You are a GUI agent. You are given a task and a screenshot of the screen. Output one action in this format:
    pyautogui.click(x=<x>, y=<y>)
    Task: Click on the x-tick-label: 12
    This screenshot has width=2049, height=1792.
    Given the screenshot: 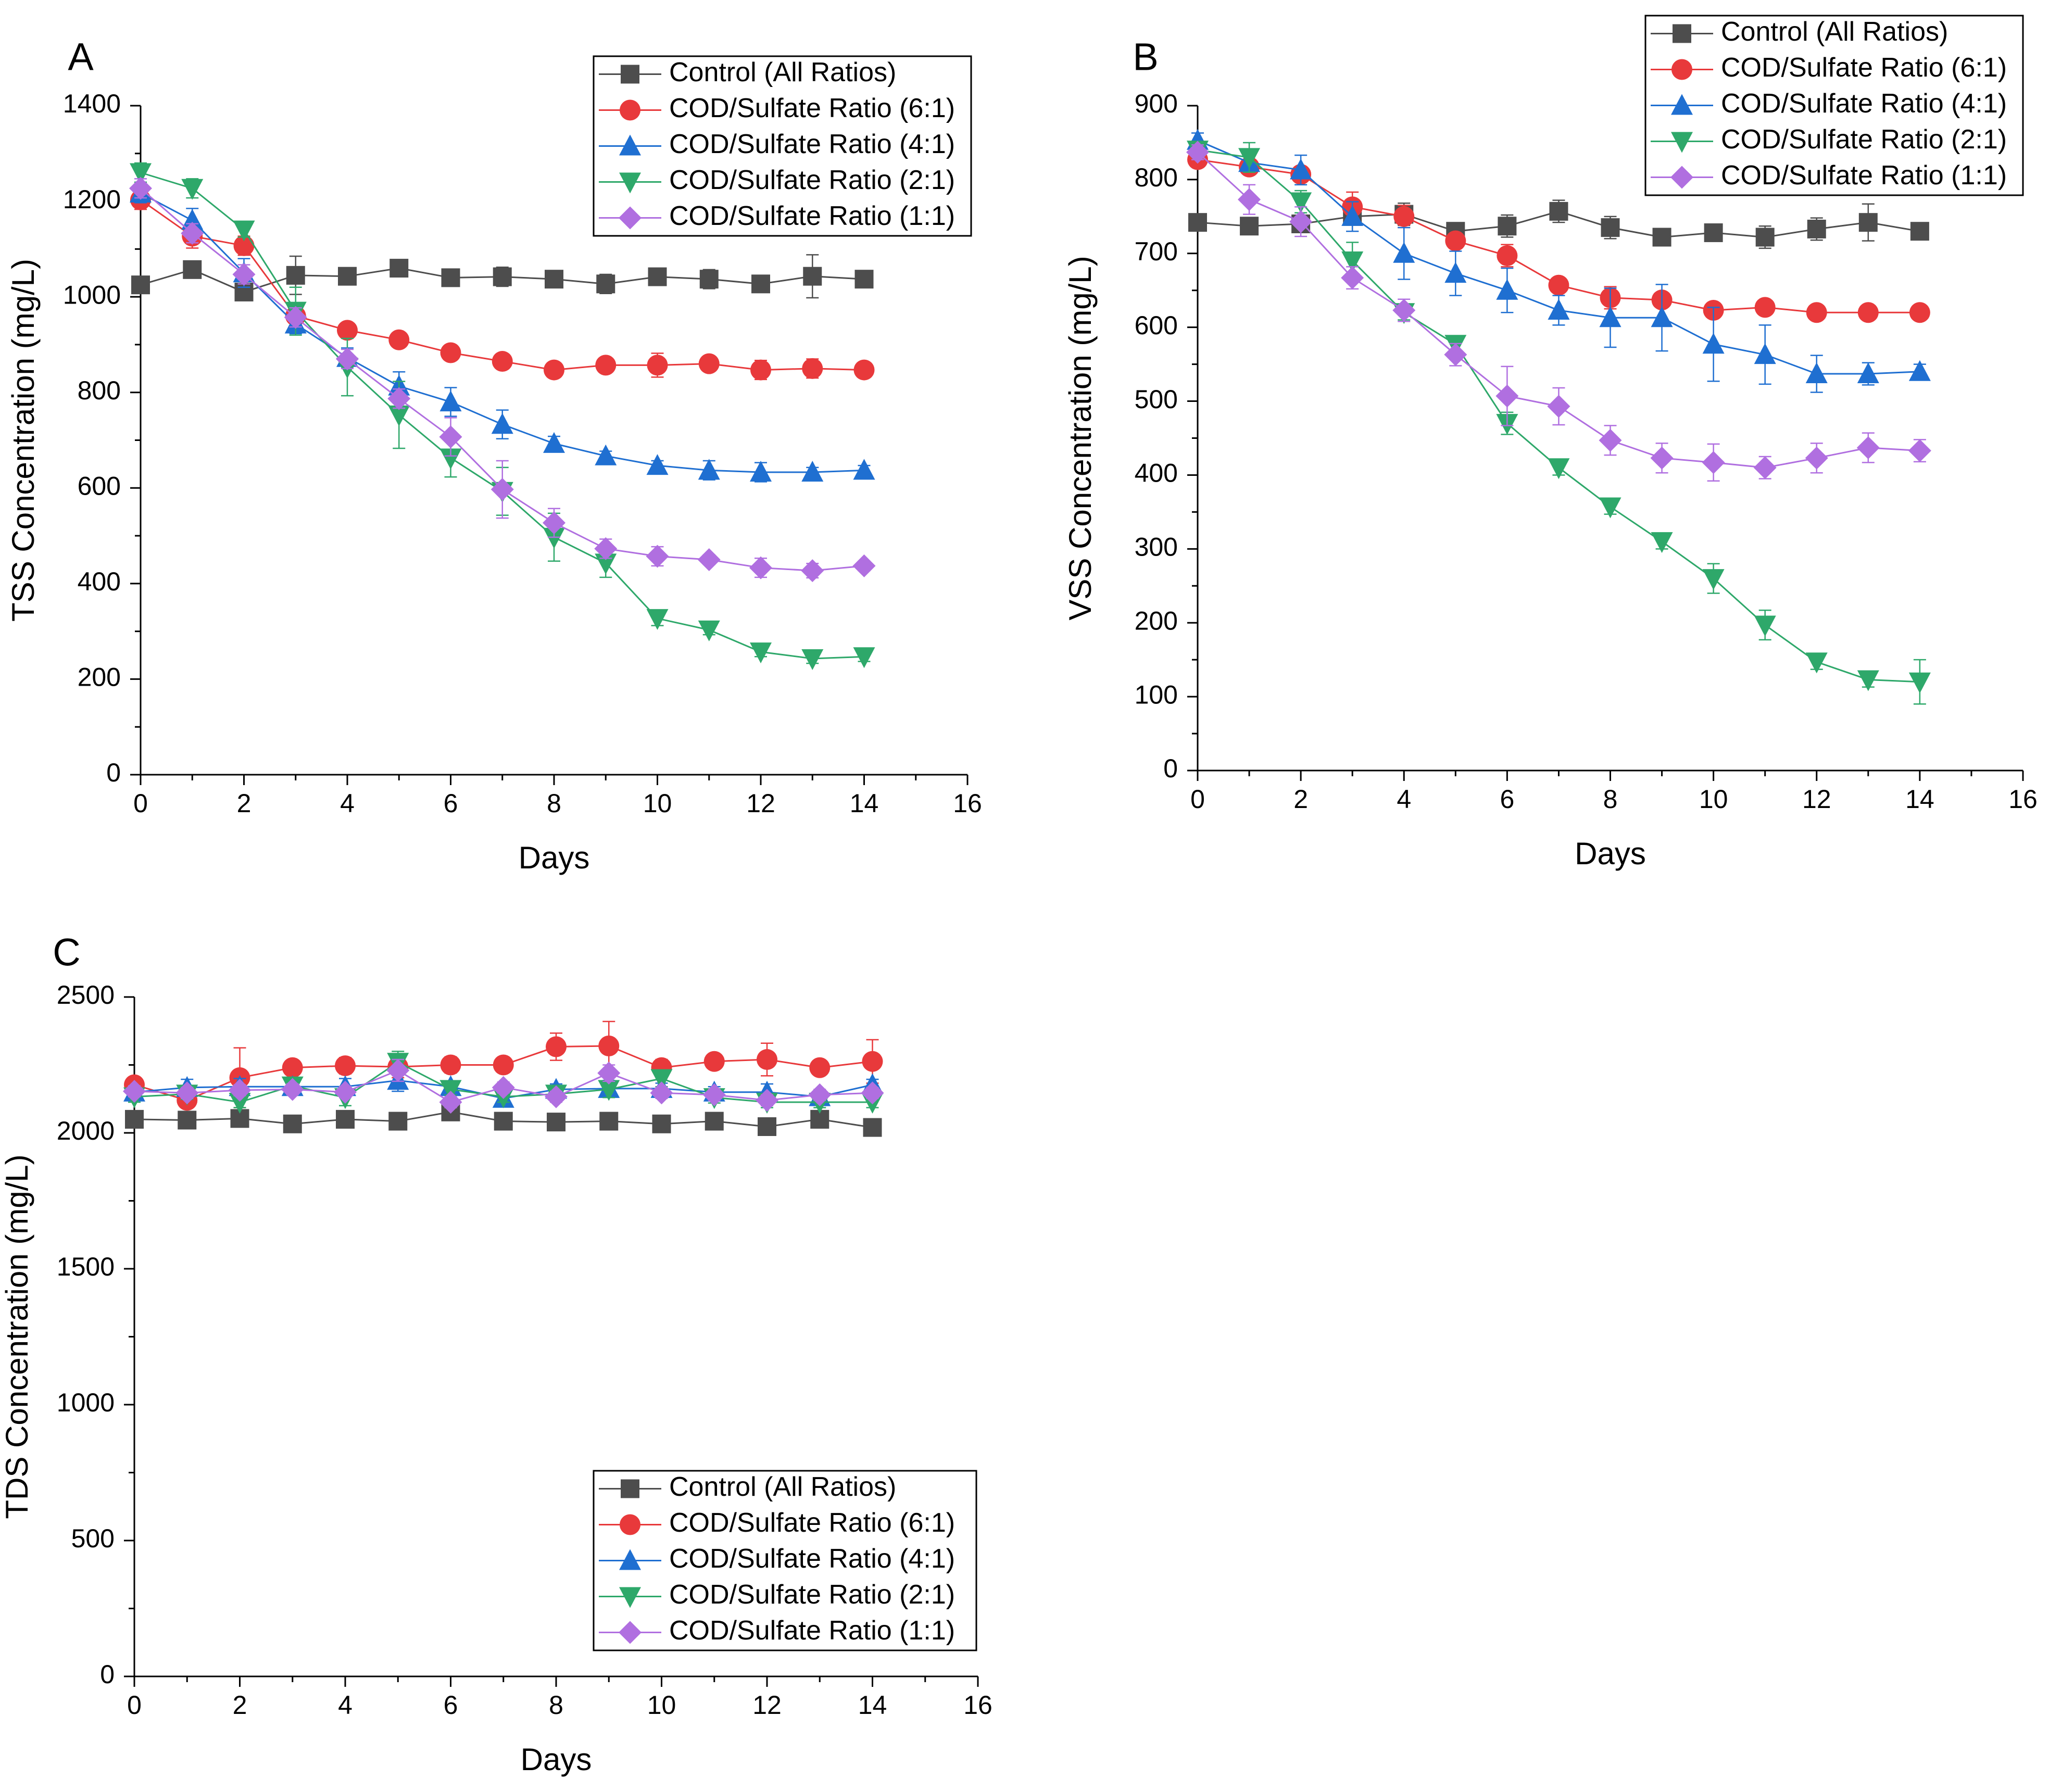 What is the action you would take?
    pyautogui.click(x=1816, y=799)
    